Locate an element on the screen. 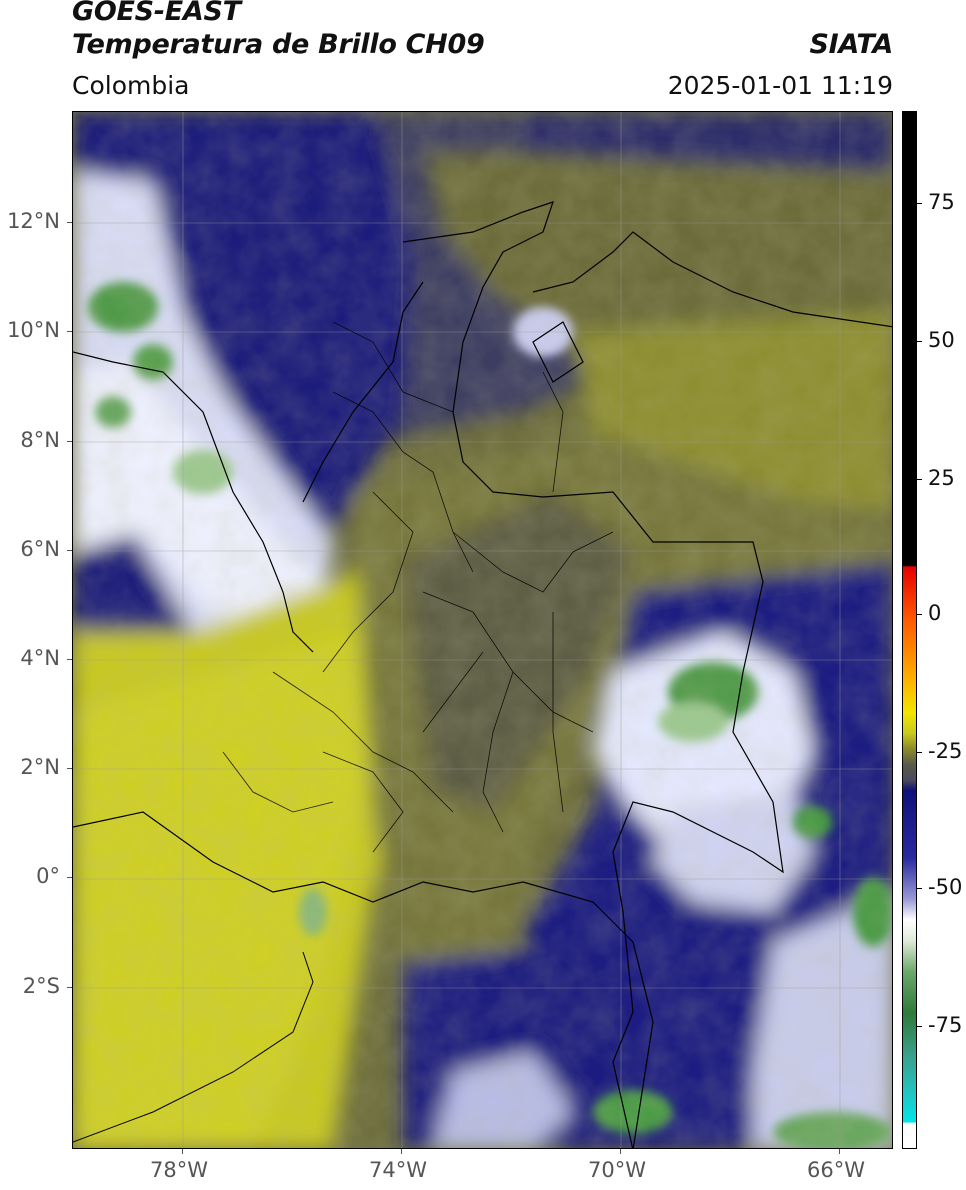  lon-tick-74w: 74°W is located at coordinates (398, 1170).